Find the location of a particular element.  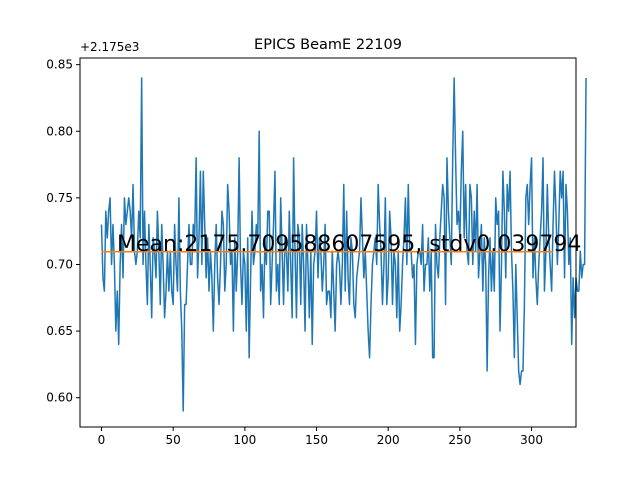

y-tick-label: 0.75 is located at coordinates (59, 198).